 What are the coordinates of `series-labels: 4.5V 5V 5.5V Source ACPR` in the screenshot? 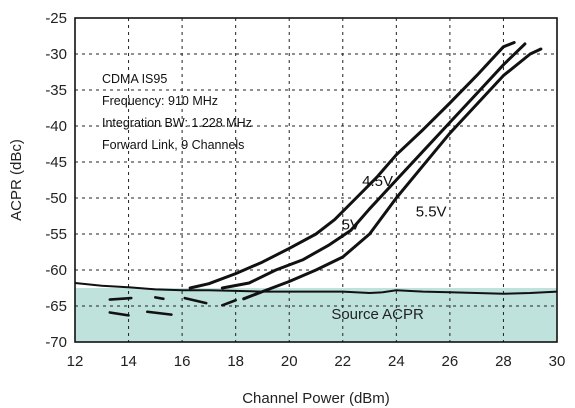 It's located at (388, 248).